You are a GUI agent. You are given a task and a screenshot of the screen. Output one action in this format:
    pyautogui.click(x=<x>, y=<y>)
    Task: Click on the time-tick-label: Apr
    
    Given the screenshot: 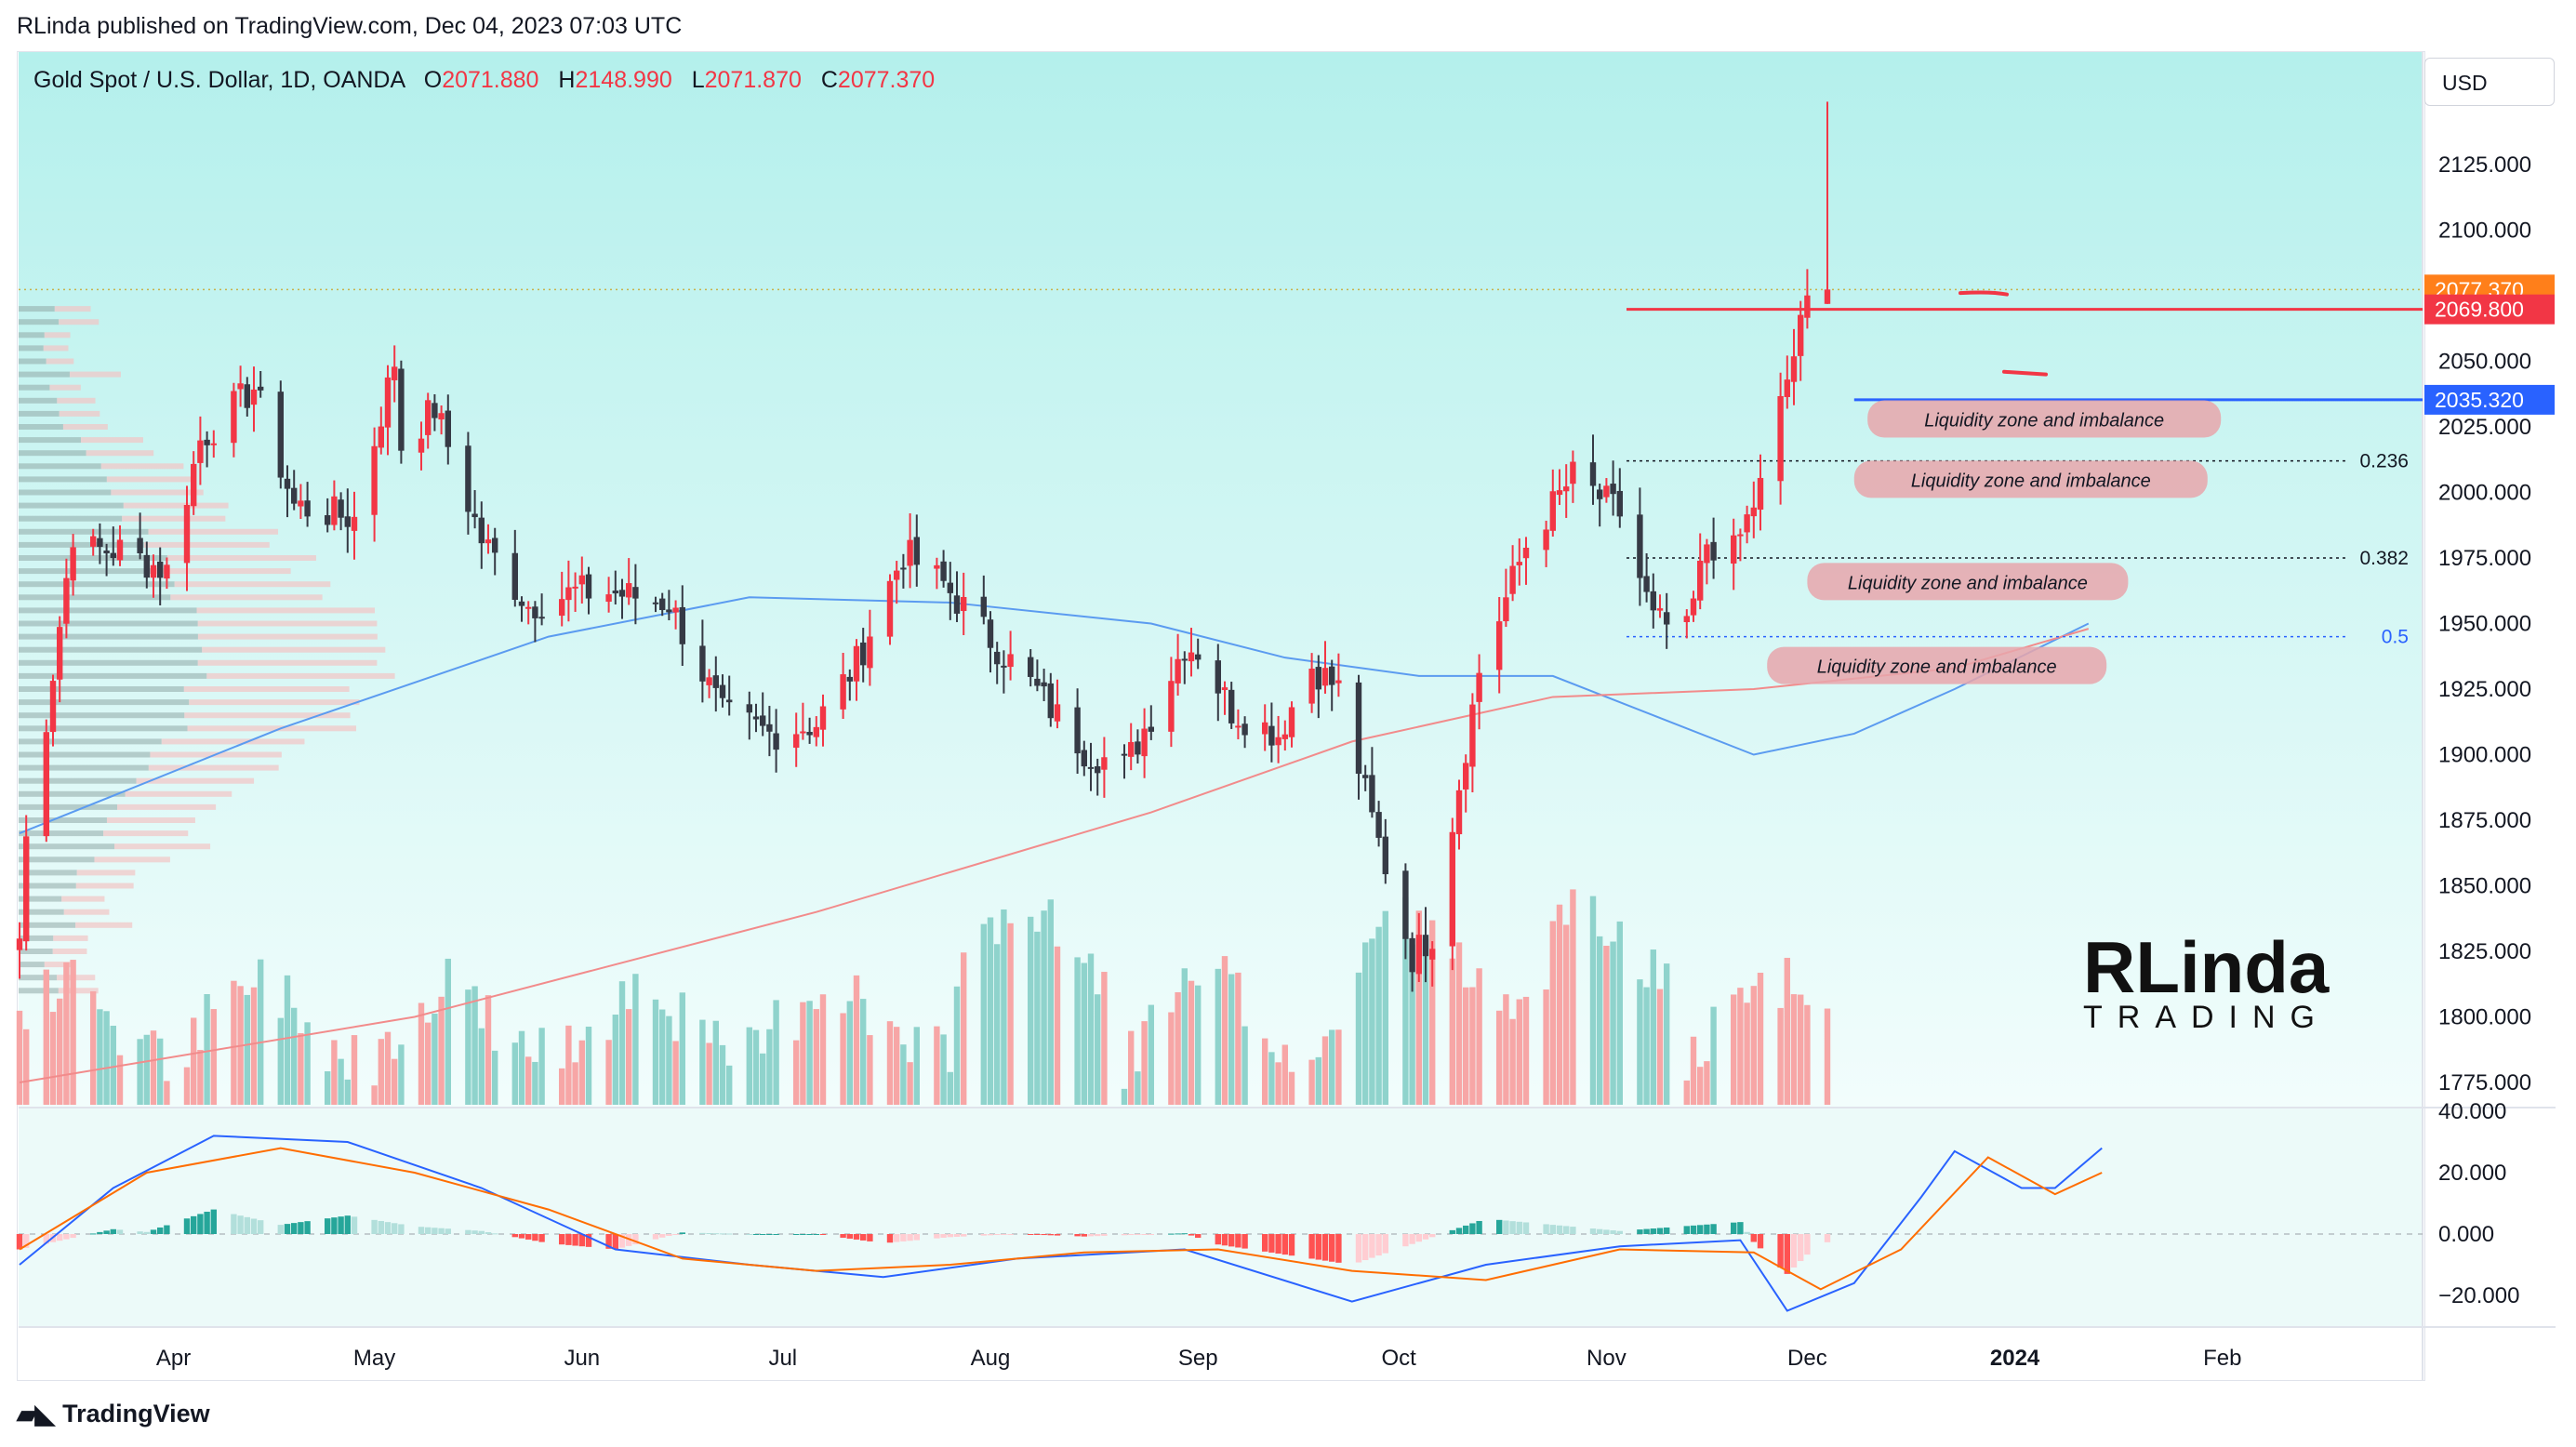 What is the action you would take?
    pyautogui.click(x=173, y=1358)
    